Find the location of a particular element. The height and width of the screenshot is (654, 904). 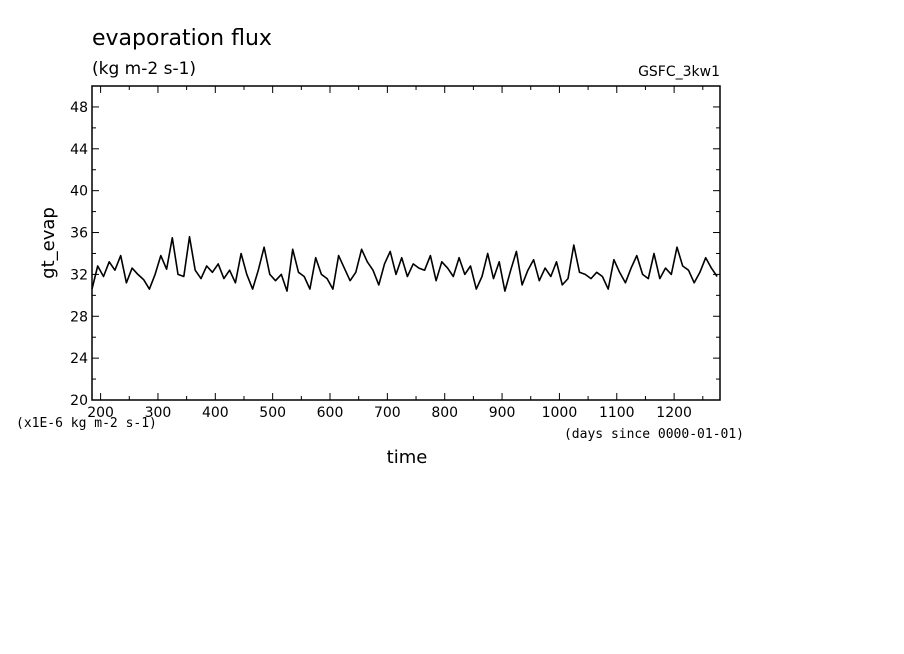

y-tick-label: 28 is located at coordinates (79, 317).